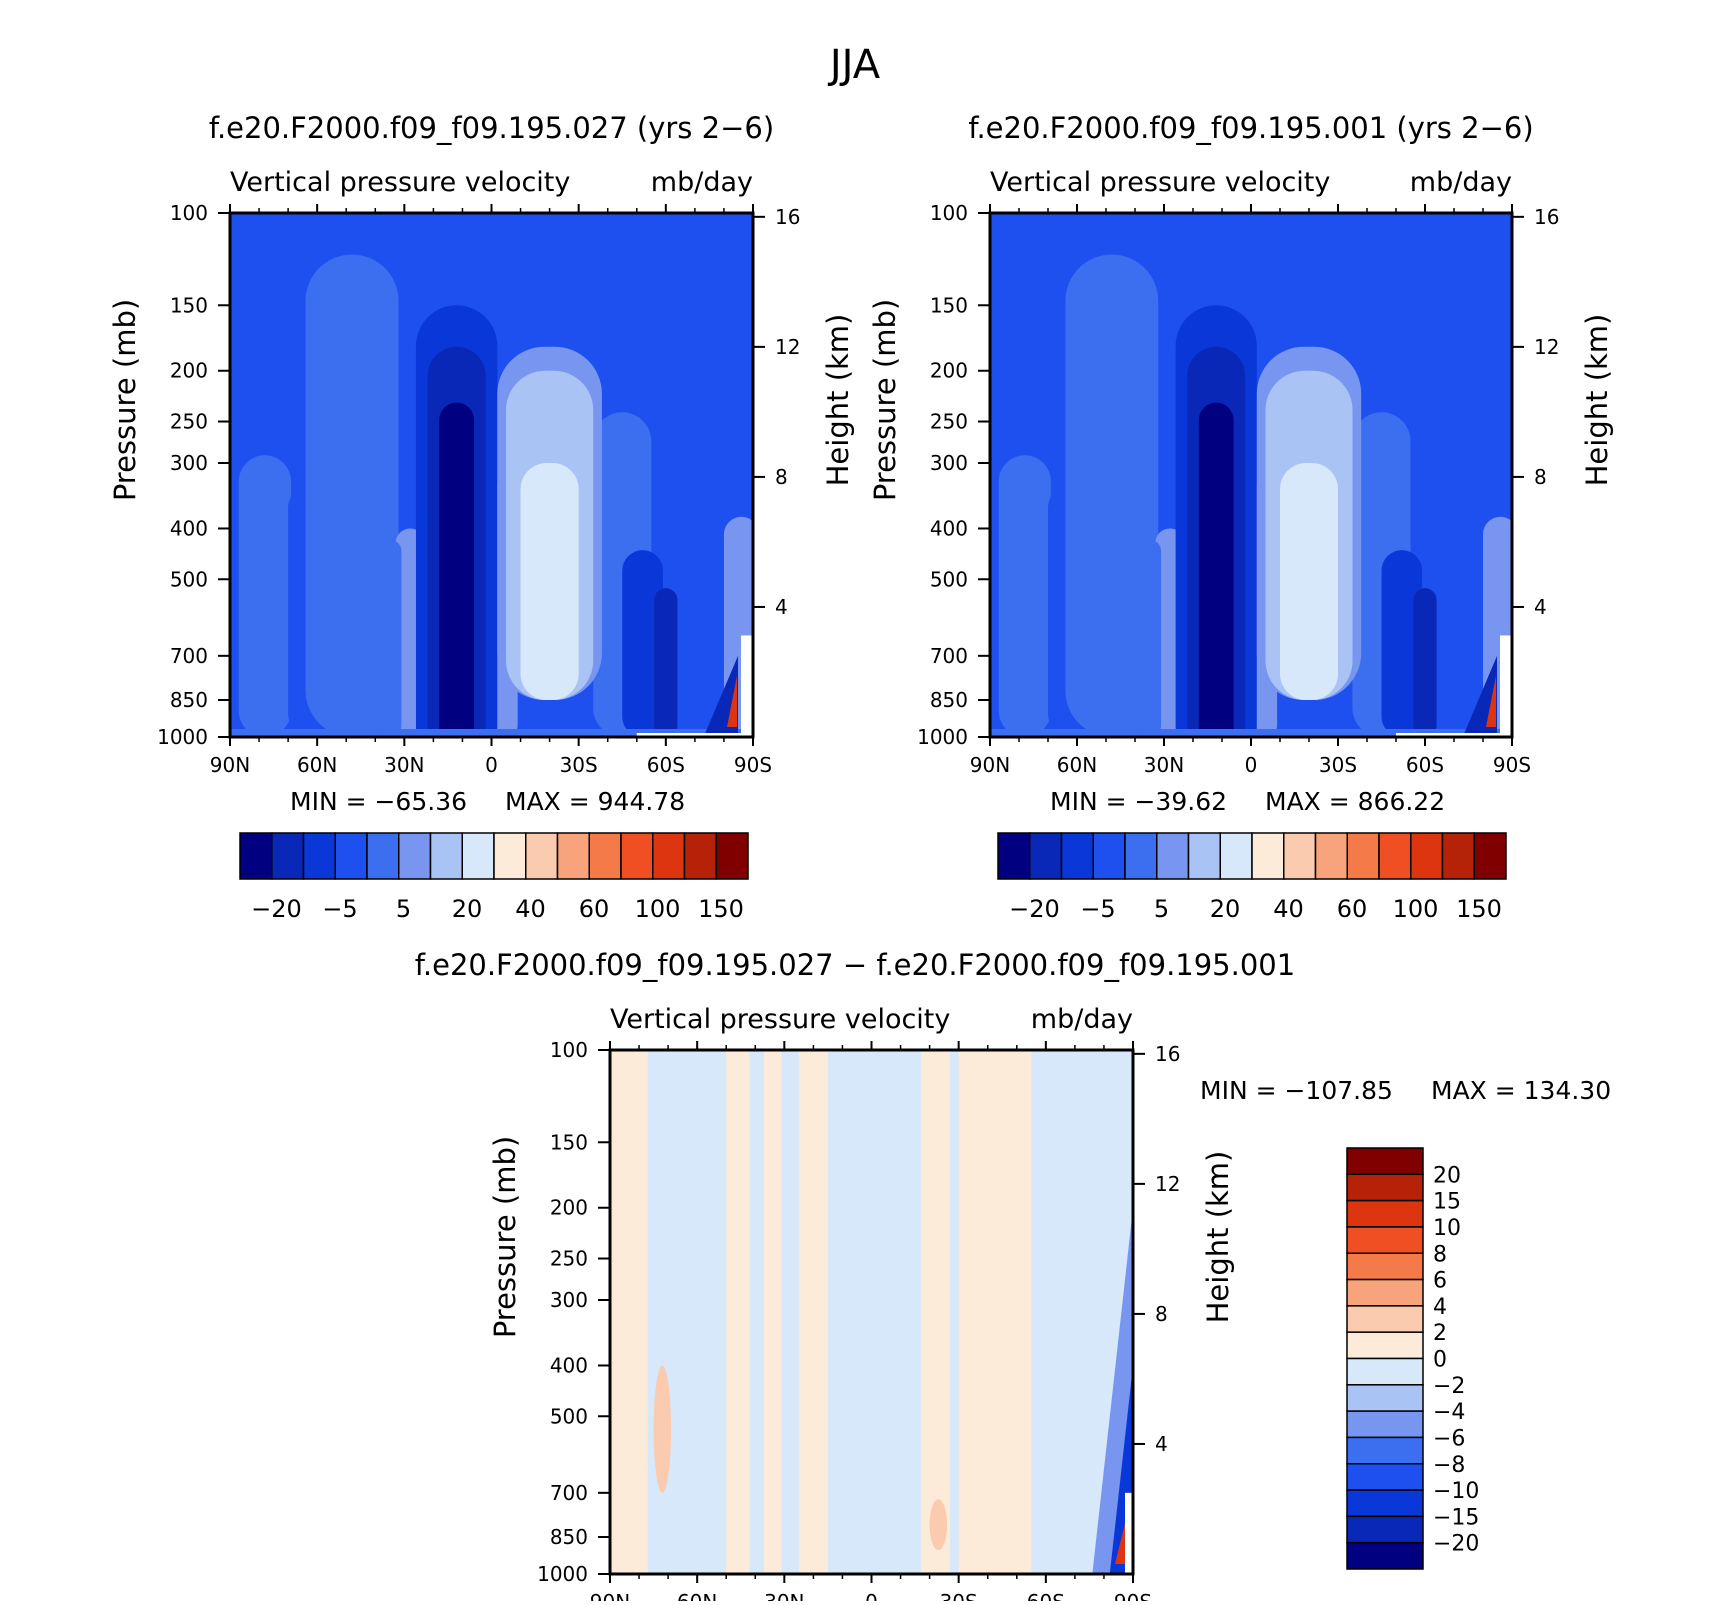 This screenshot has width=1710, height=1605. Describe the element at coordinates (595, 801) in the screenshot. I see `max-label: MAX = 944.78` at that location.